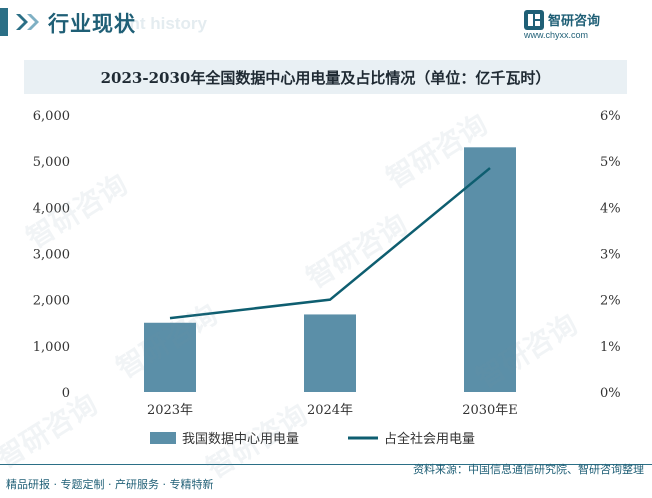 The width and height of the screenshot is (652, 498). Describe the element at coordinates (27, 22) in the screenshot. I see `double-chevron-icon` at that location.